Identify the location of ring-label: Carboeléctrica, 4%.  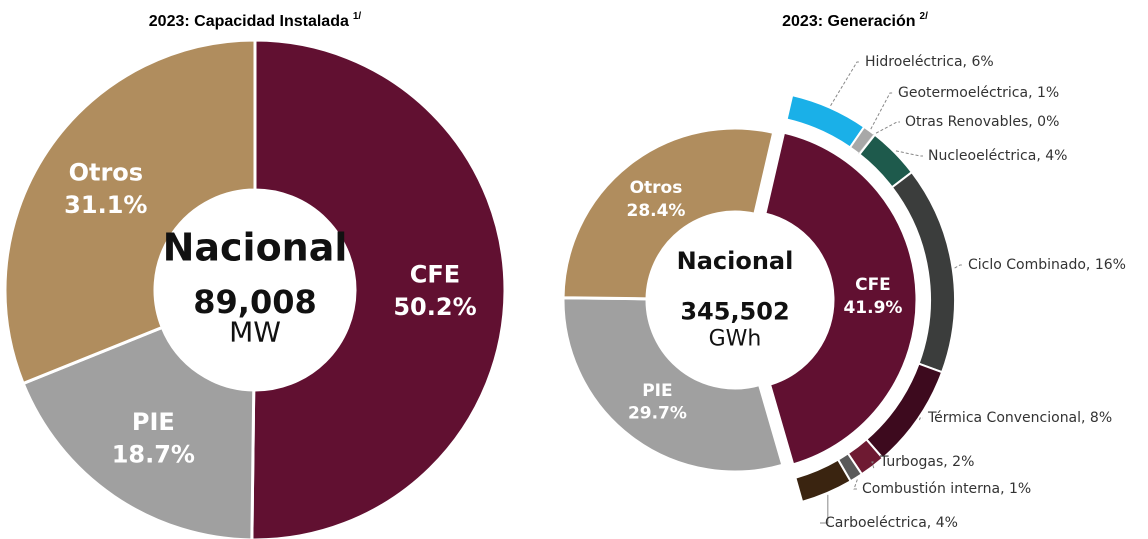
(891, 523).